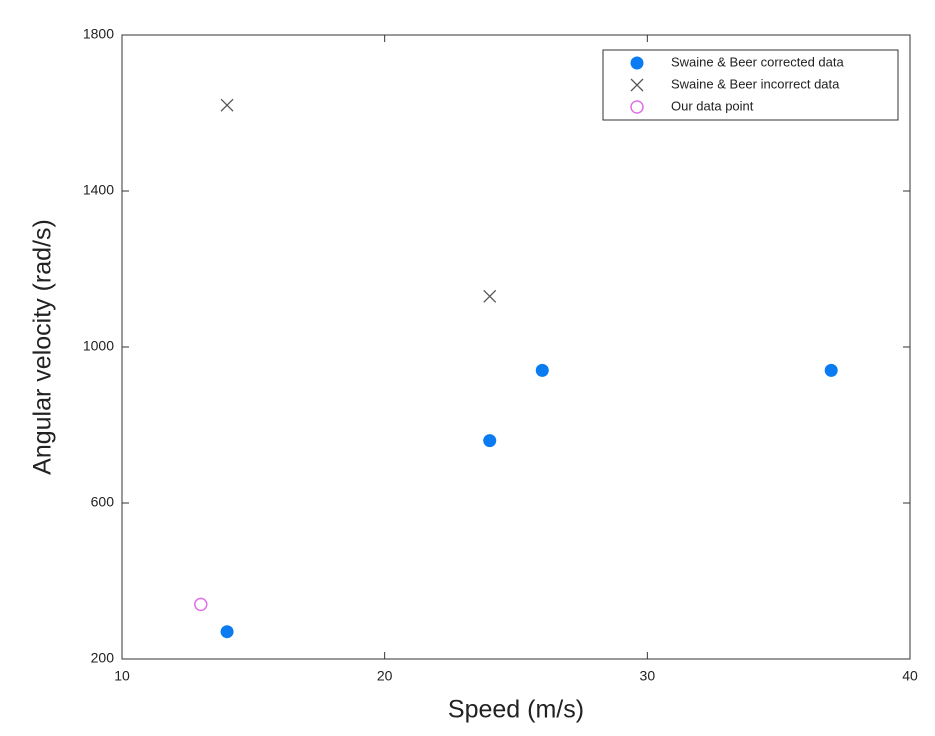 The image size is (935, 736). What do you see at coordinates (648, 676) in the screenshot?
I see `x-tick-label: 30` at bounding box center [648, 676].